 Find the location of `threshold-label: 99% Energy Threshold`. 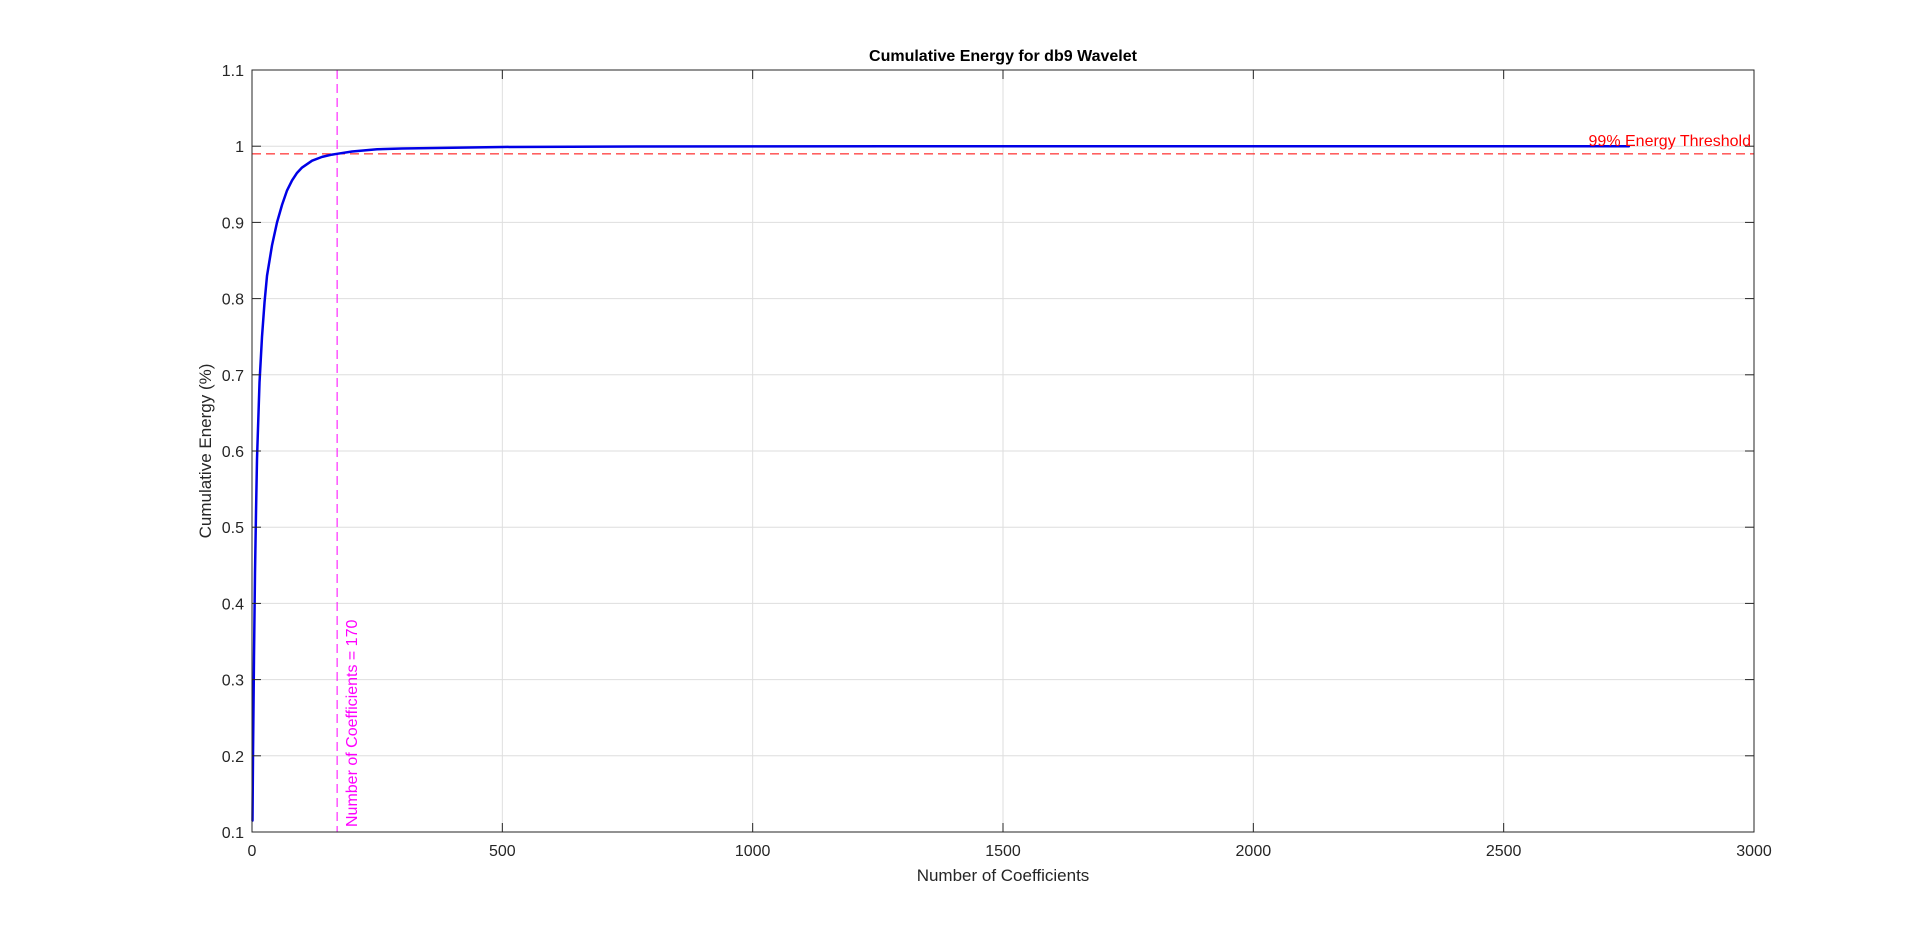

threshold-label: 99% Energy Threshold is located at coordinates (1670, 141).